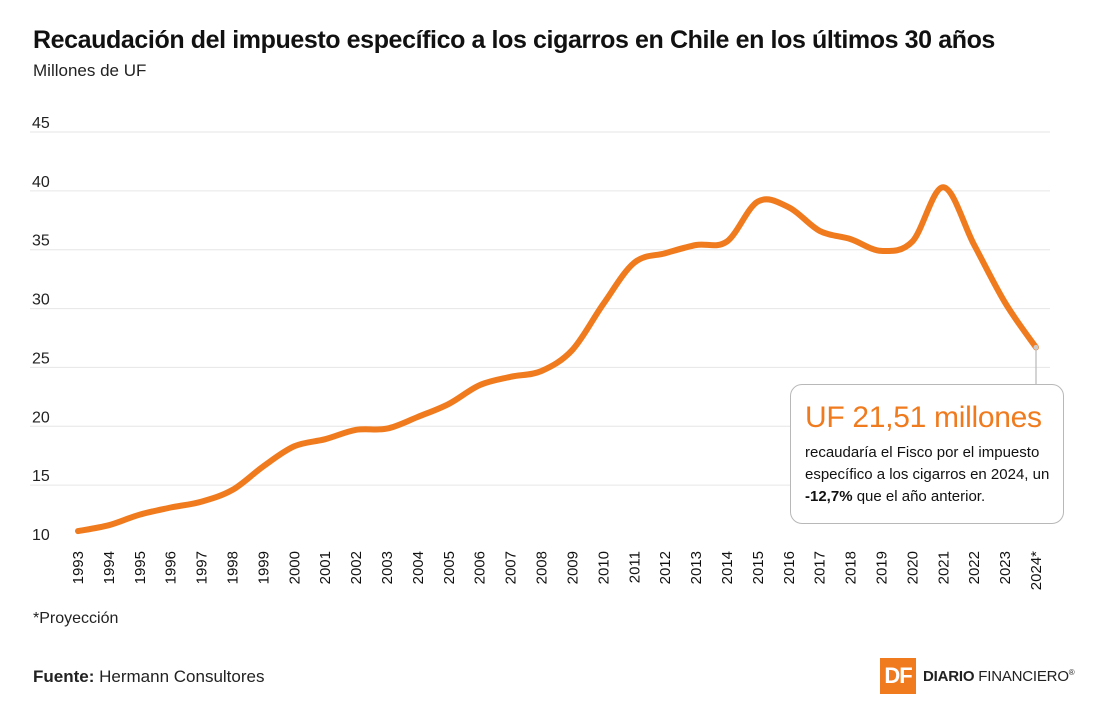  I want to click on x-tick-label: 1995, so click(140, 567).